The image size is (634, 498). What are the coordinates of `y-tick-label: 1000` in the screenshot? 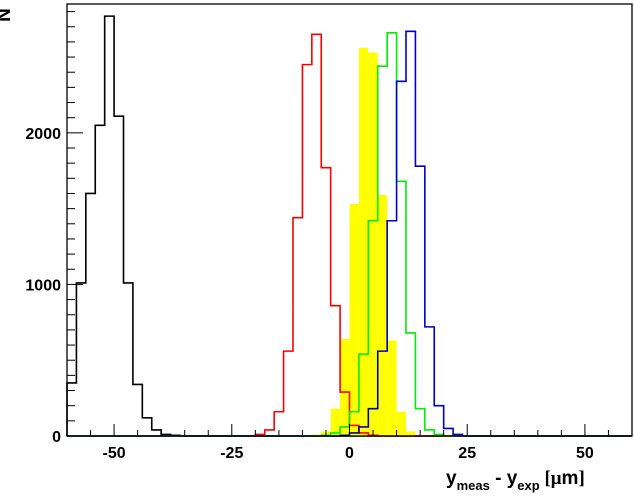 It's located at (43, 285).